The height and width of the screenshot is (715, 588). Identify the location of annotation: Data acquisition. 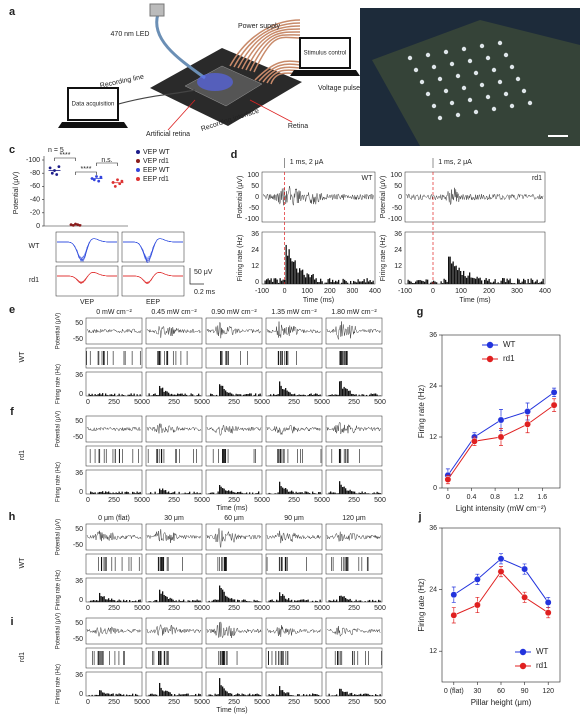
(93, 105).